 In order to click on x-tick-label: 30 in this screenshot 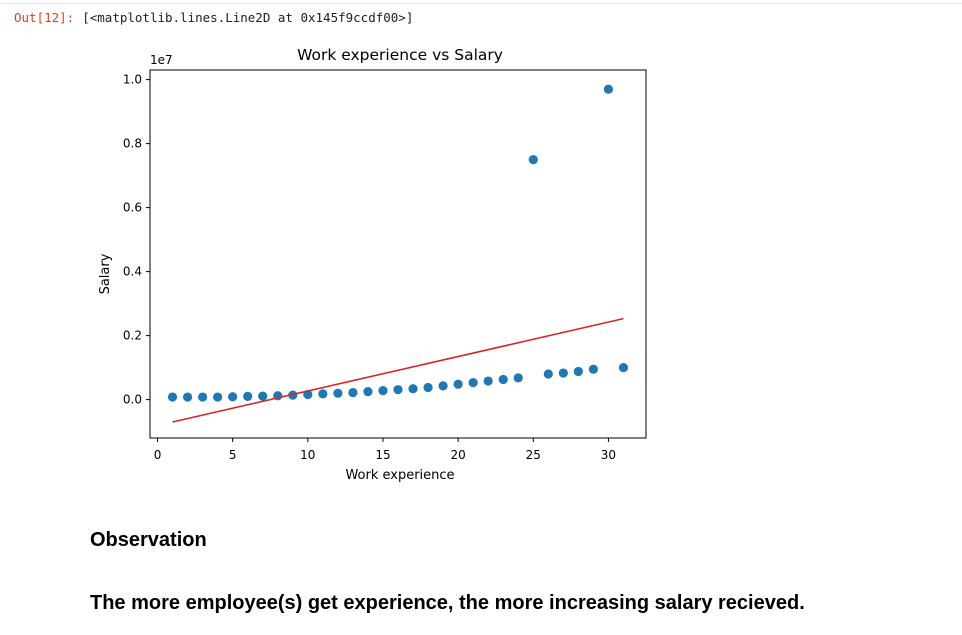, I will do `click(608, 455)`.